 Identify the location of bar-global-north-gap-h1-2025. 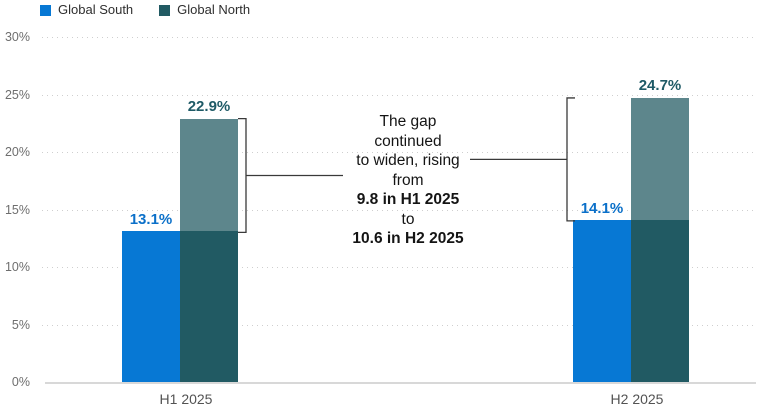
(209, 175).